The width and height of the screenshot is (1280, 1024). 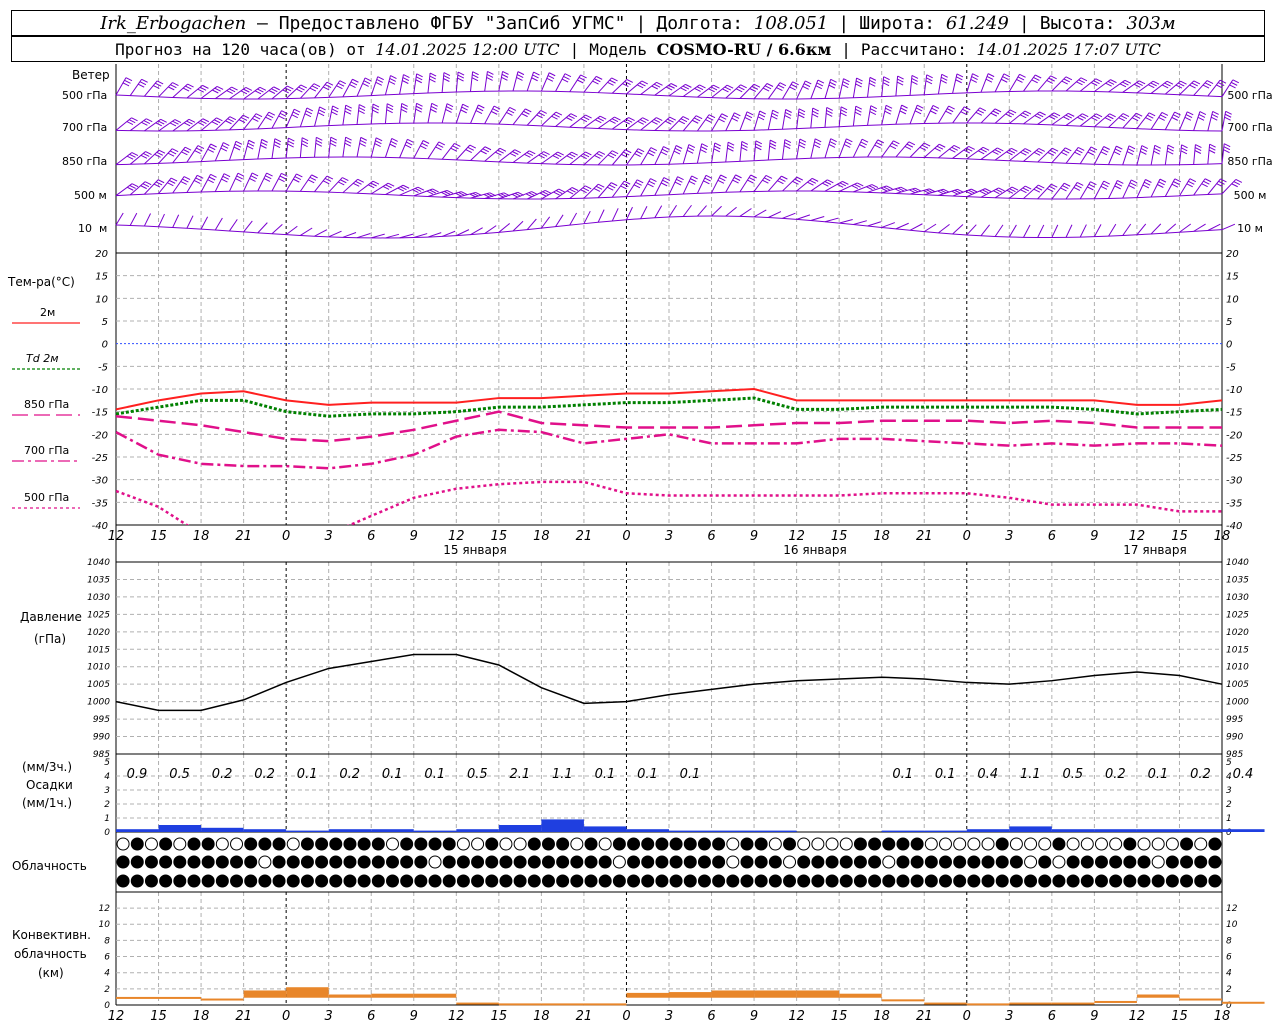 What do you see at coordinates (85, 127) in the screenshot?
I see `wind-level-700hpa: 700 гПа` at bounding box center [85, 127].